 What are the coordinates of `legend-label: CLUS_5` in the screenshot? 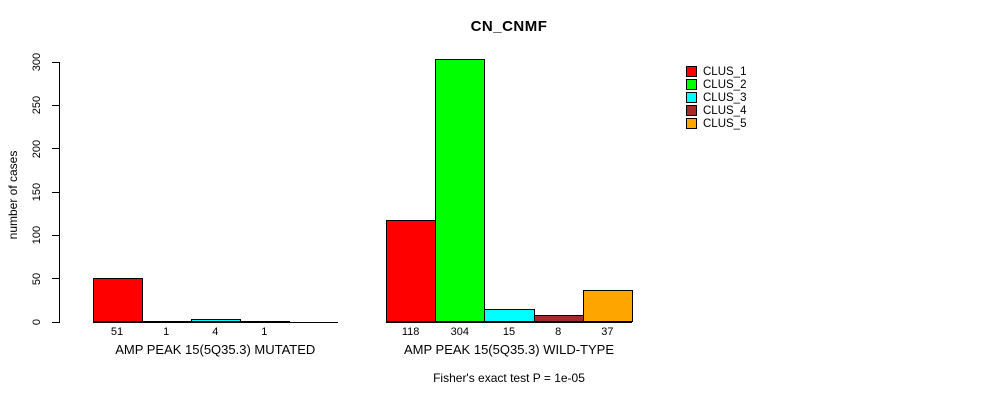 It's located at (725, 123).